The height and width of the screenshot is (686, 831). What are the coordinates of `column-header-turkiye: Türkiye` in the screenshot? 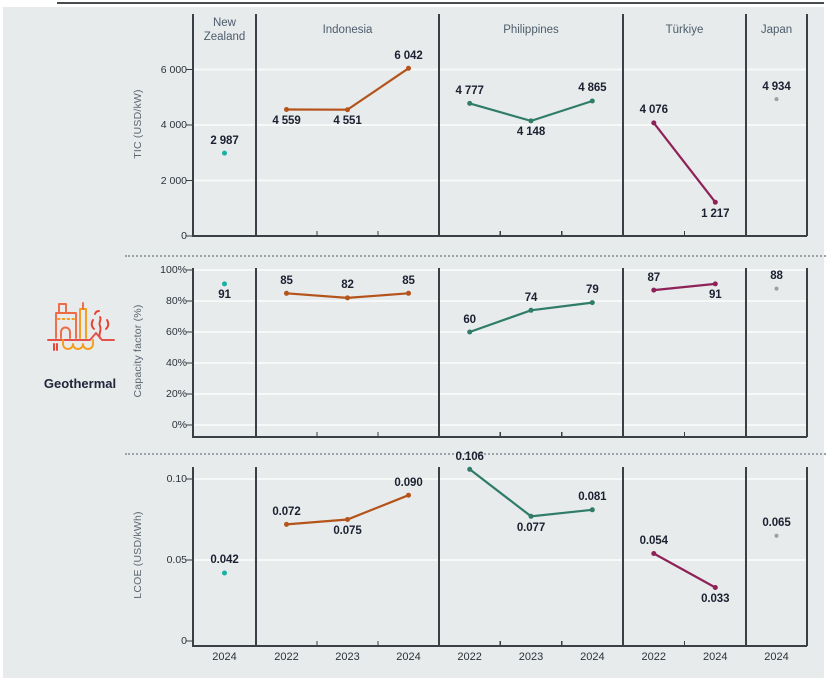 It's located at (684, 30).